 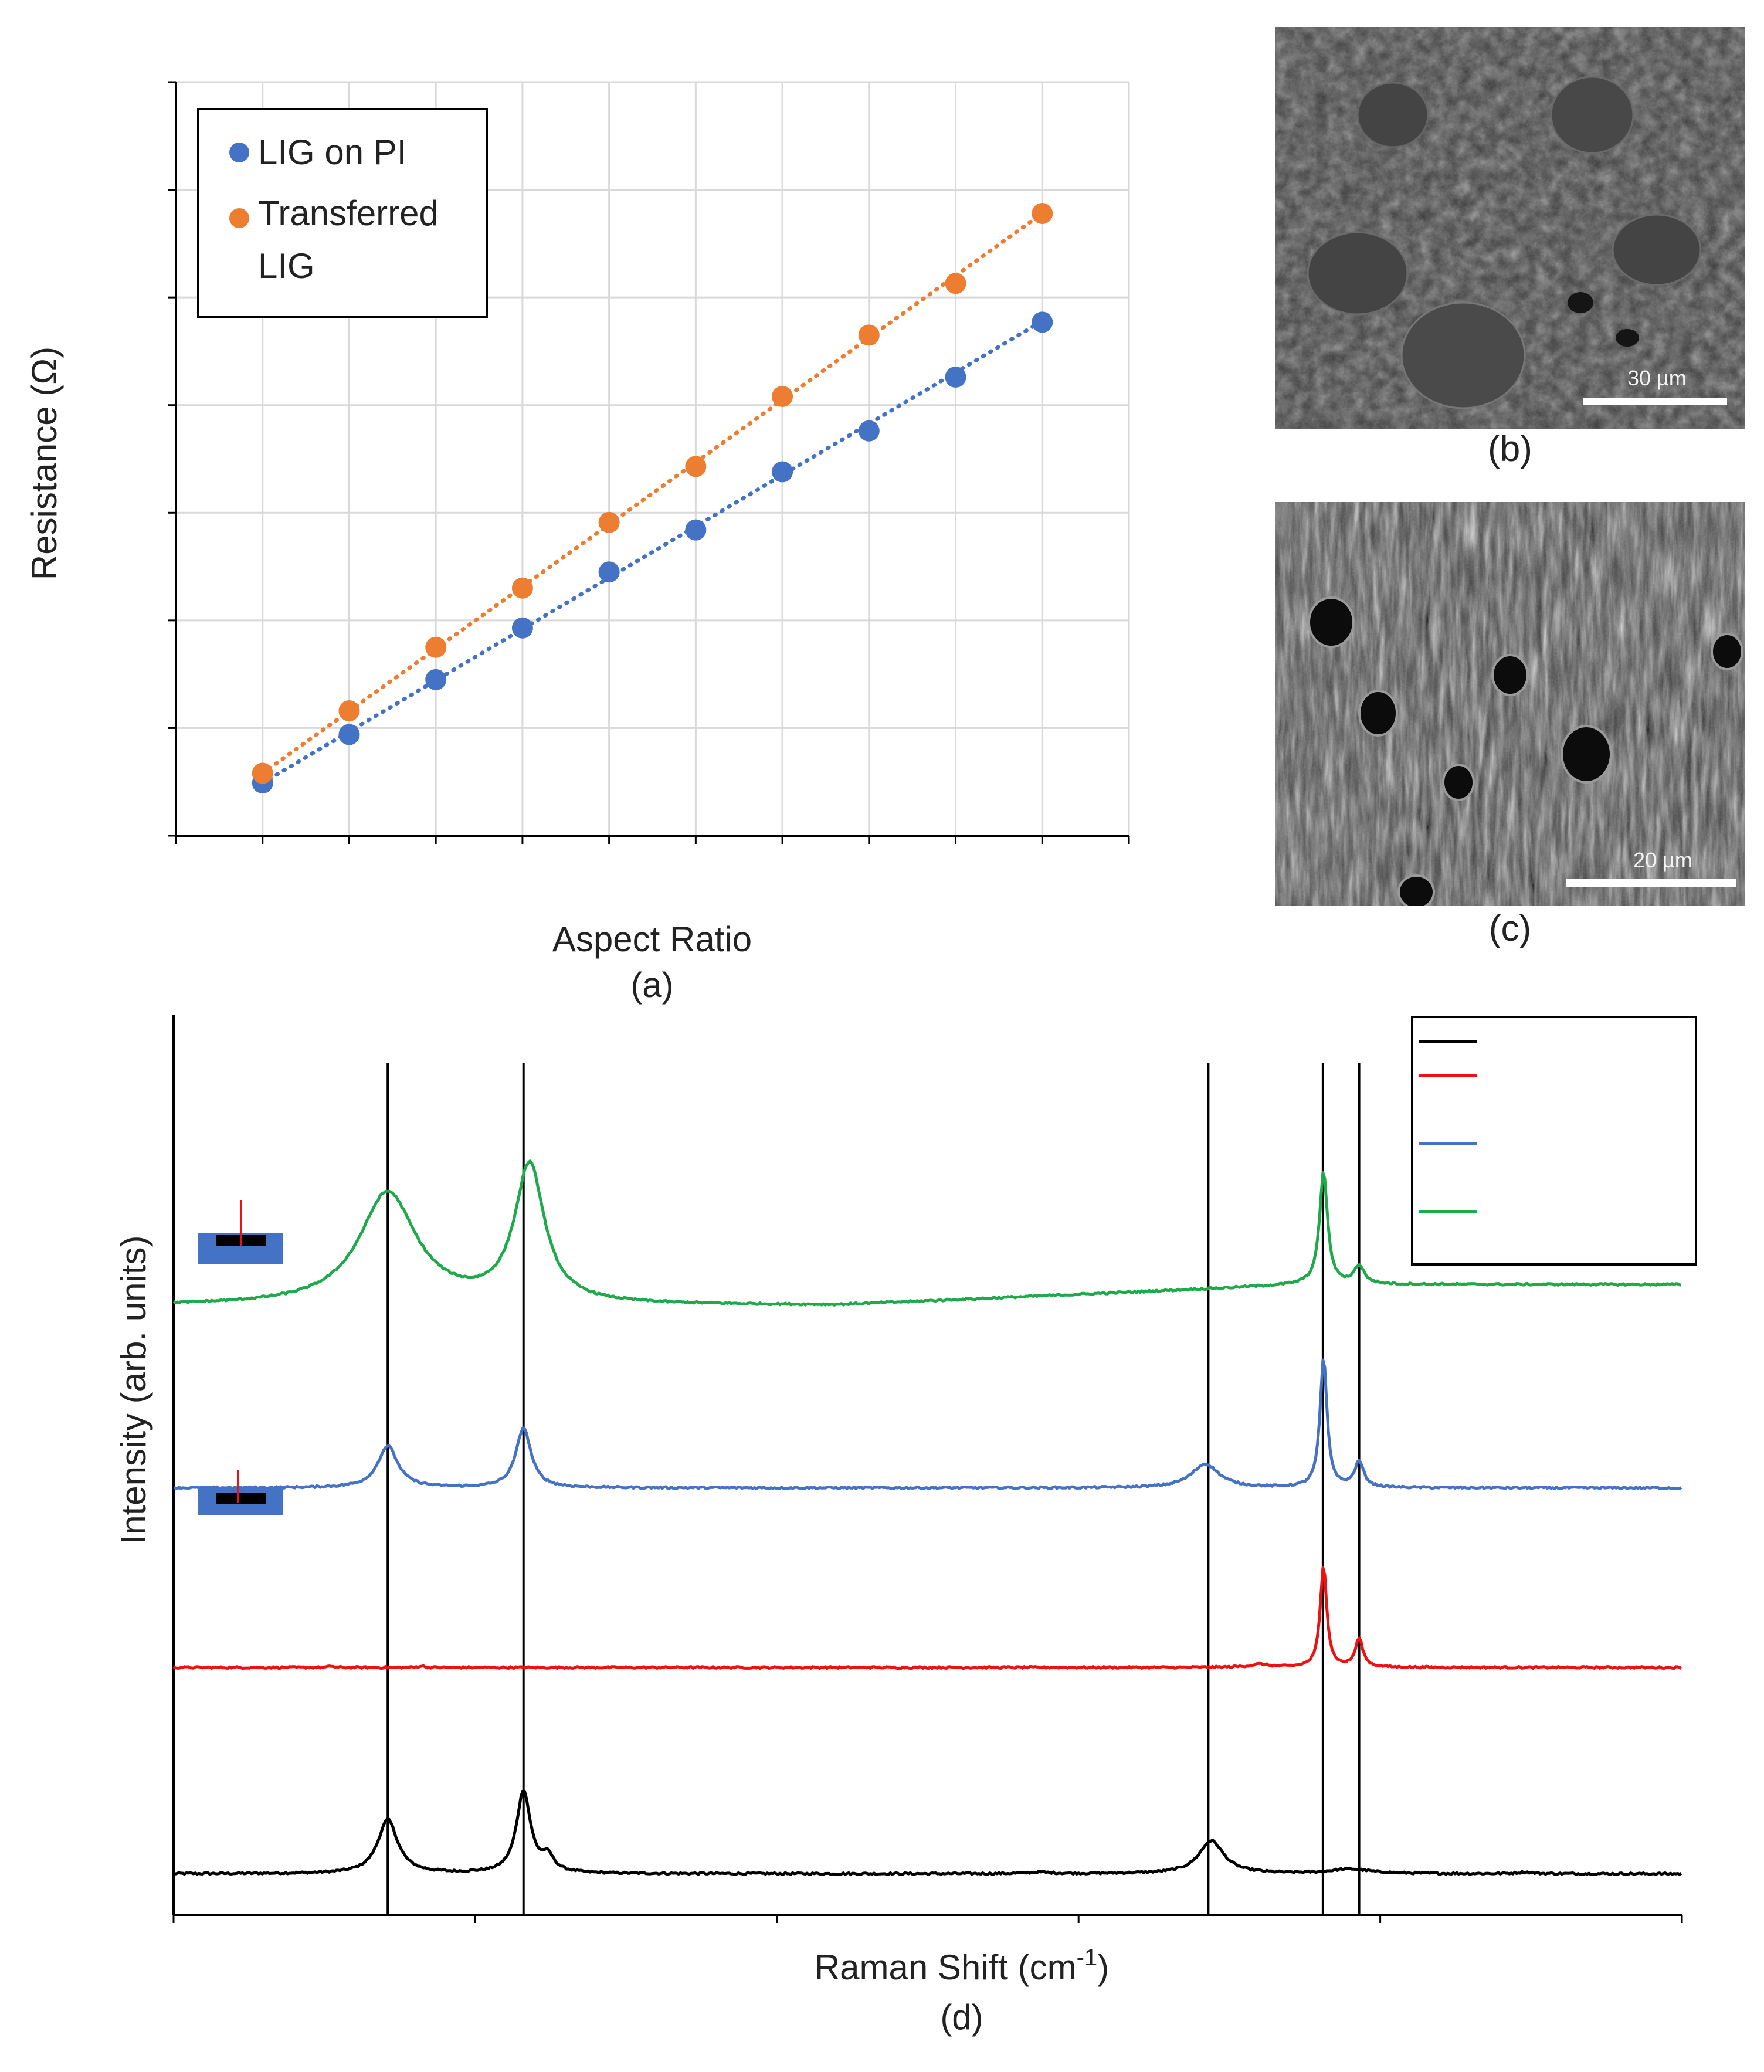 I want to click on chart-a-y-axis-label: Resistance (Ω), so click(x=44, y=463).